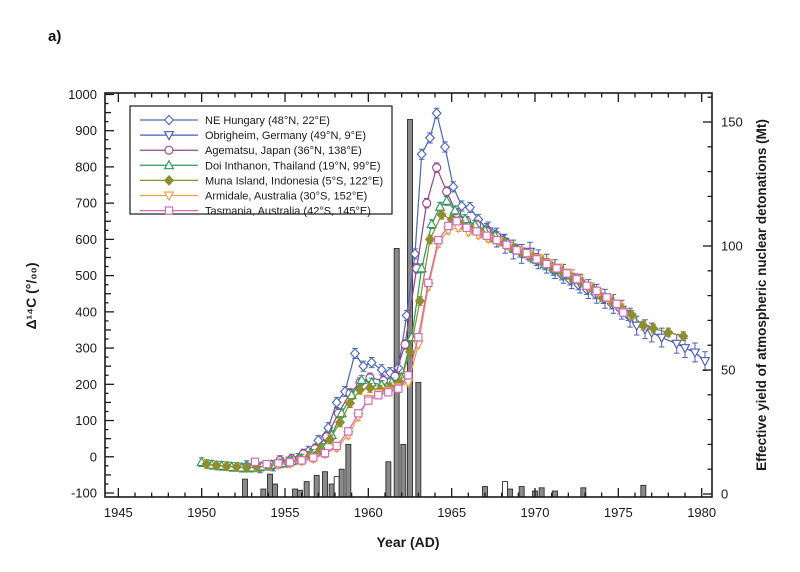 The image size is (800, 572). I want to click on legend-item-ne-hungary: NE Hungary (48°N, 22°E), so click(235, 120).